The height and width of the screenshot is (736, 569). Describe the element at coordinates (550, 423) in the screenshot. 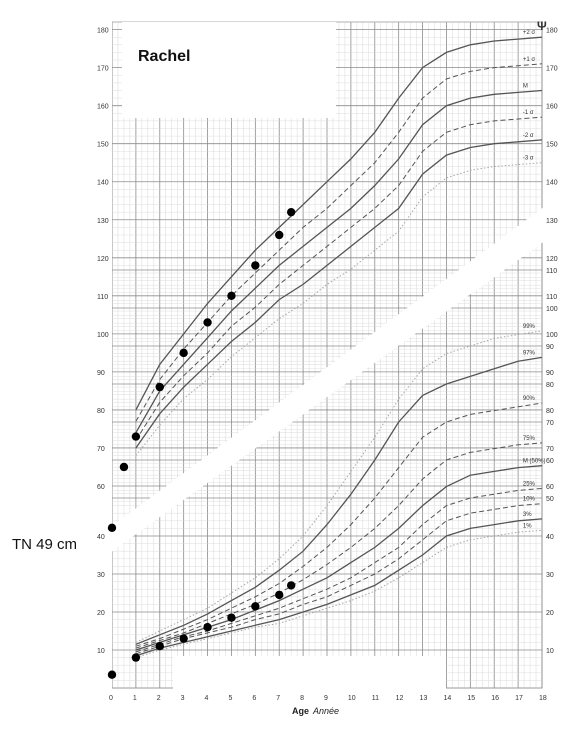

I see `ytick-lower-right: 70` at that location.